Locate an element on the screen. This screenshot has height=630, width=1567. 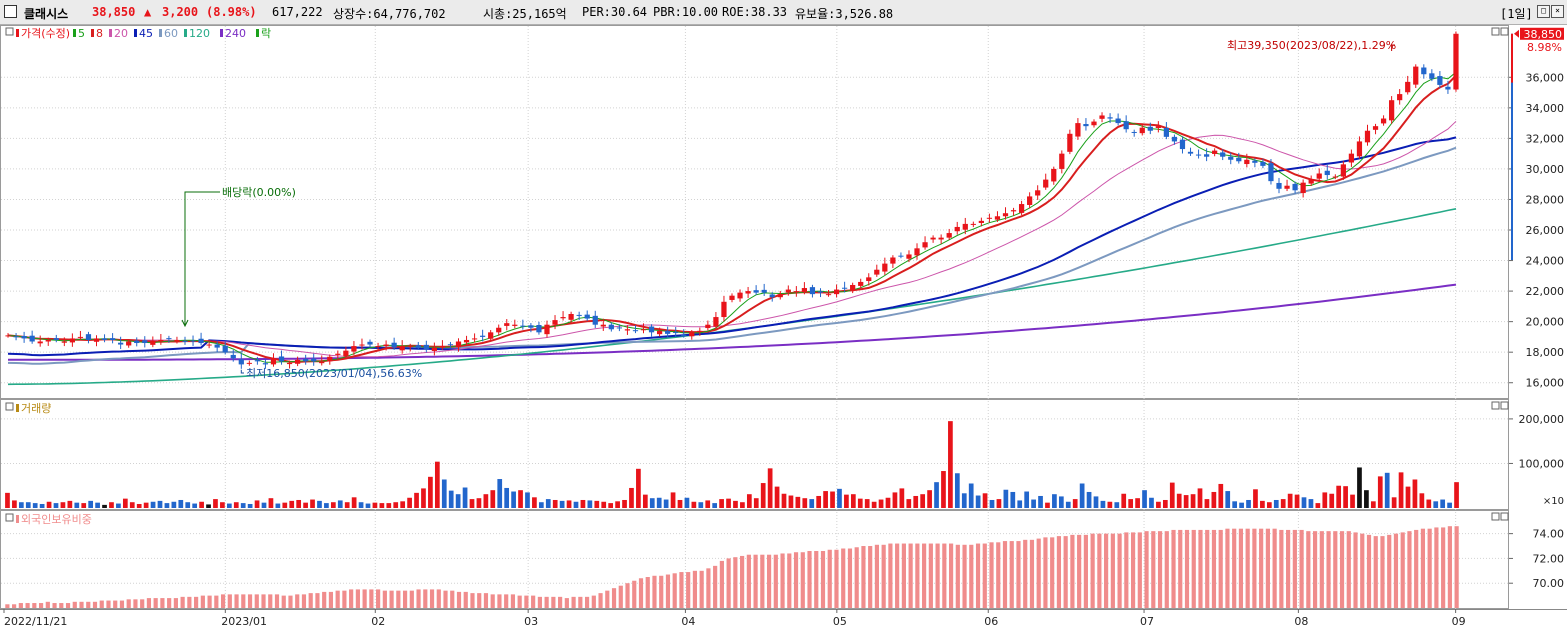
high-pointer-icon is located at coordinates (1393, 47).